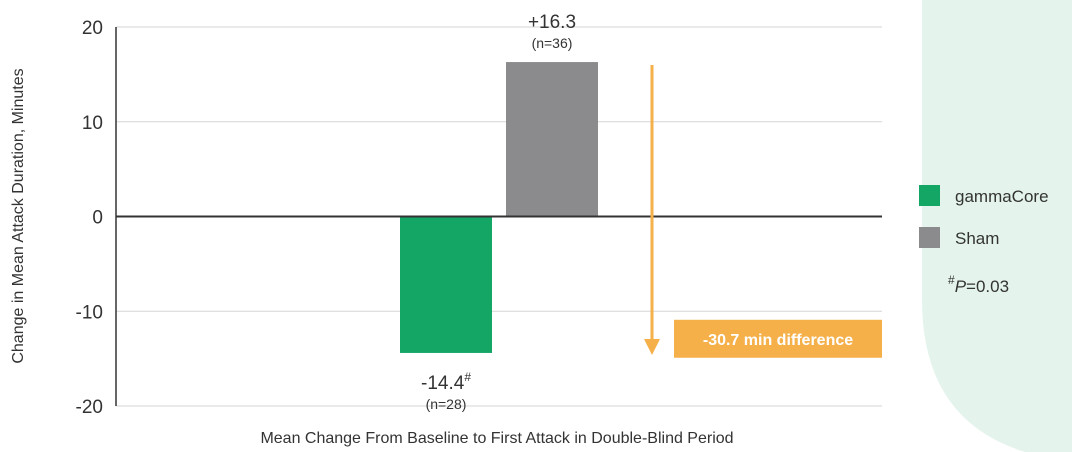  I want to click on footnote-value: =0.03, so click(987, 286).